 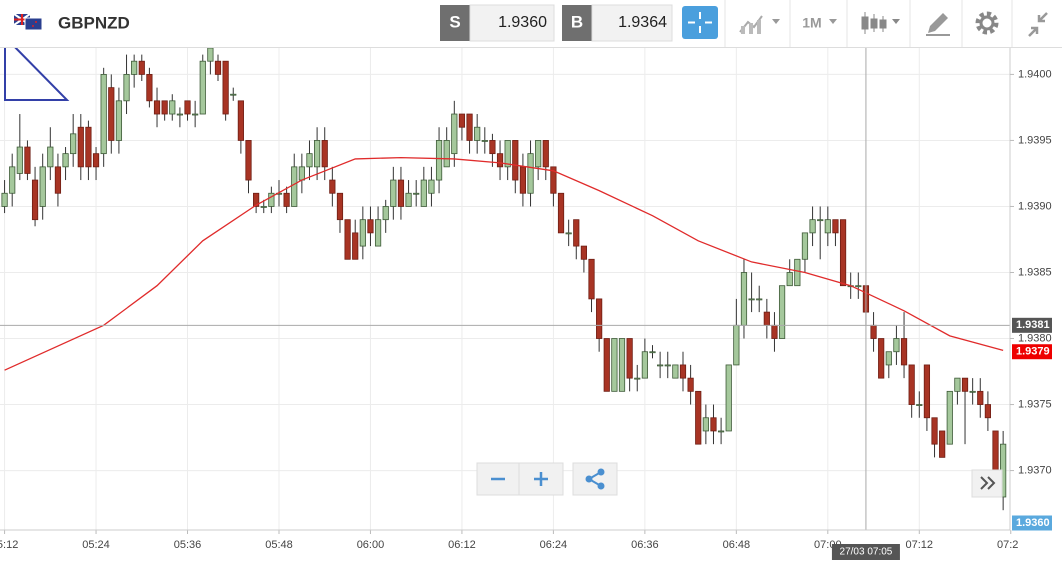 I want to click on triangle-drawing, so click(x=37, y=67).